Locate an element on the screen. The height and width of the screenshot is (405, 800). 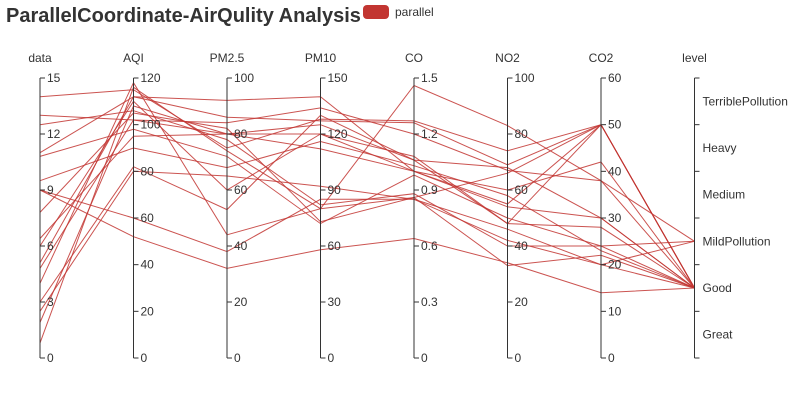
tick-label: 0.3 is located at coordinates (429, 302).